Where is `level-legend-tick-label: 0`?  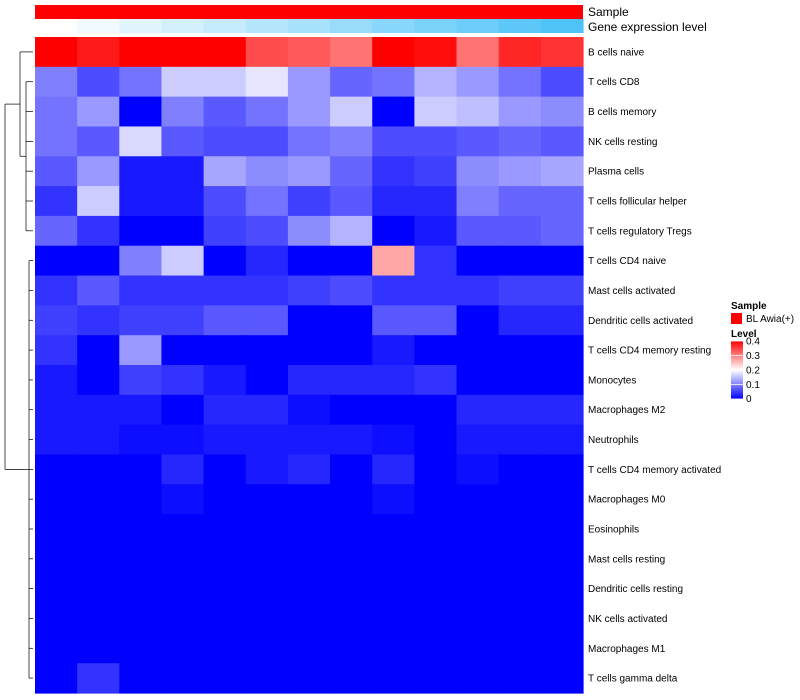 level-legend-tick-label: 0 is located at coordinates (749, 399).